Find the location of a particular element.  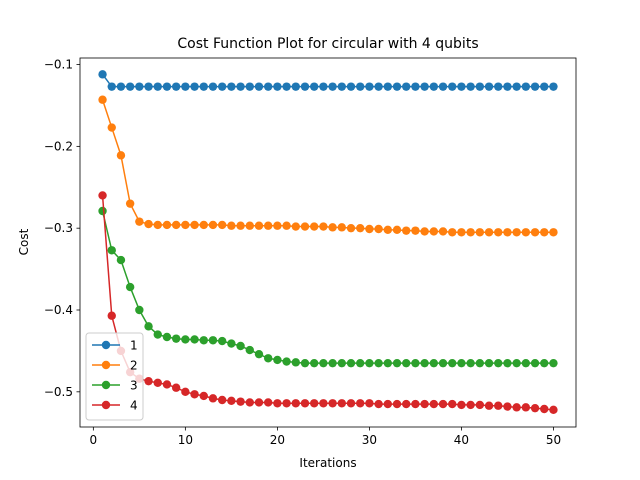

legend-box is located at coordinates (114, 376).